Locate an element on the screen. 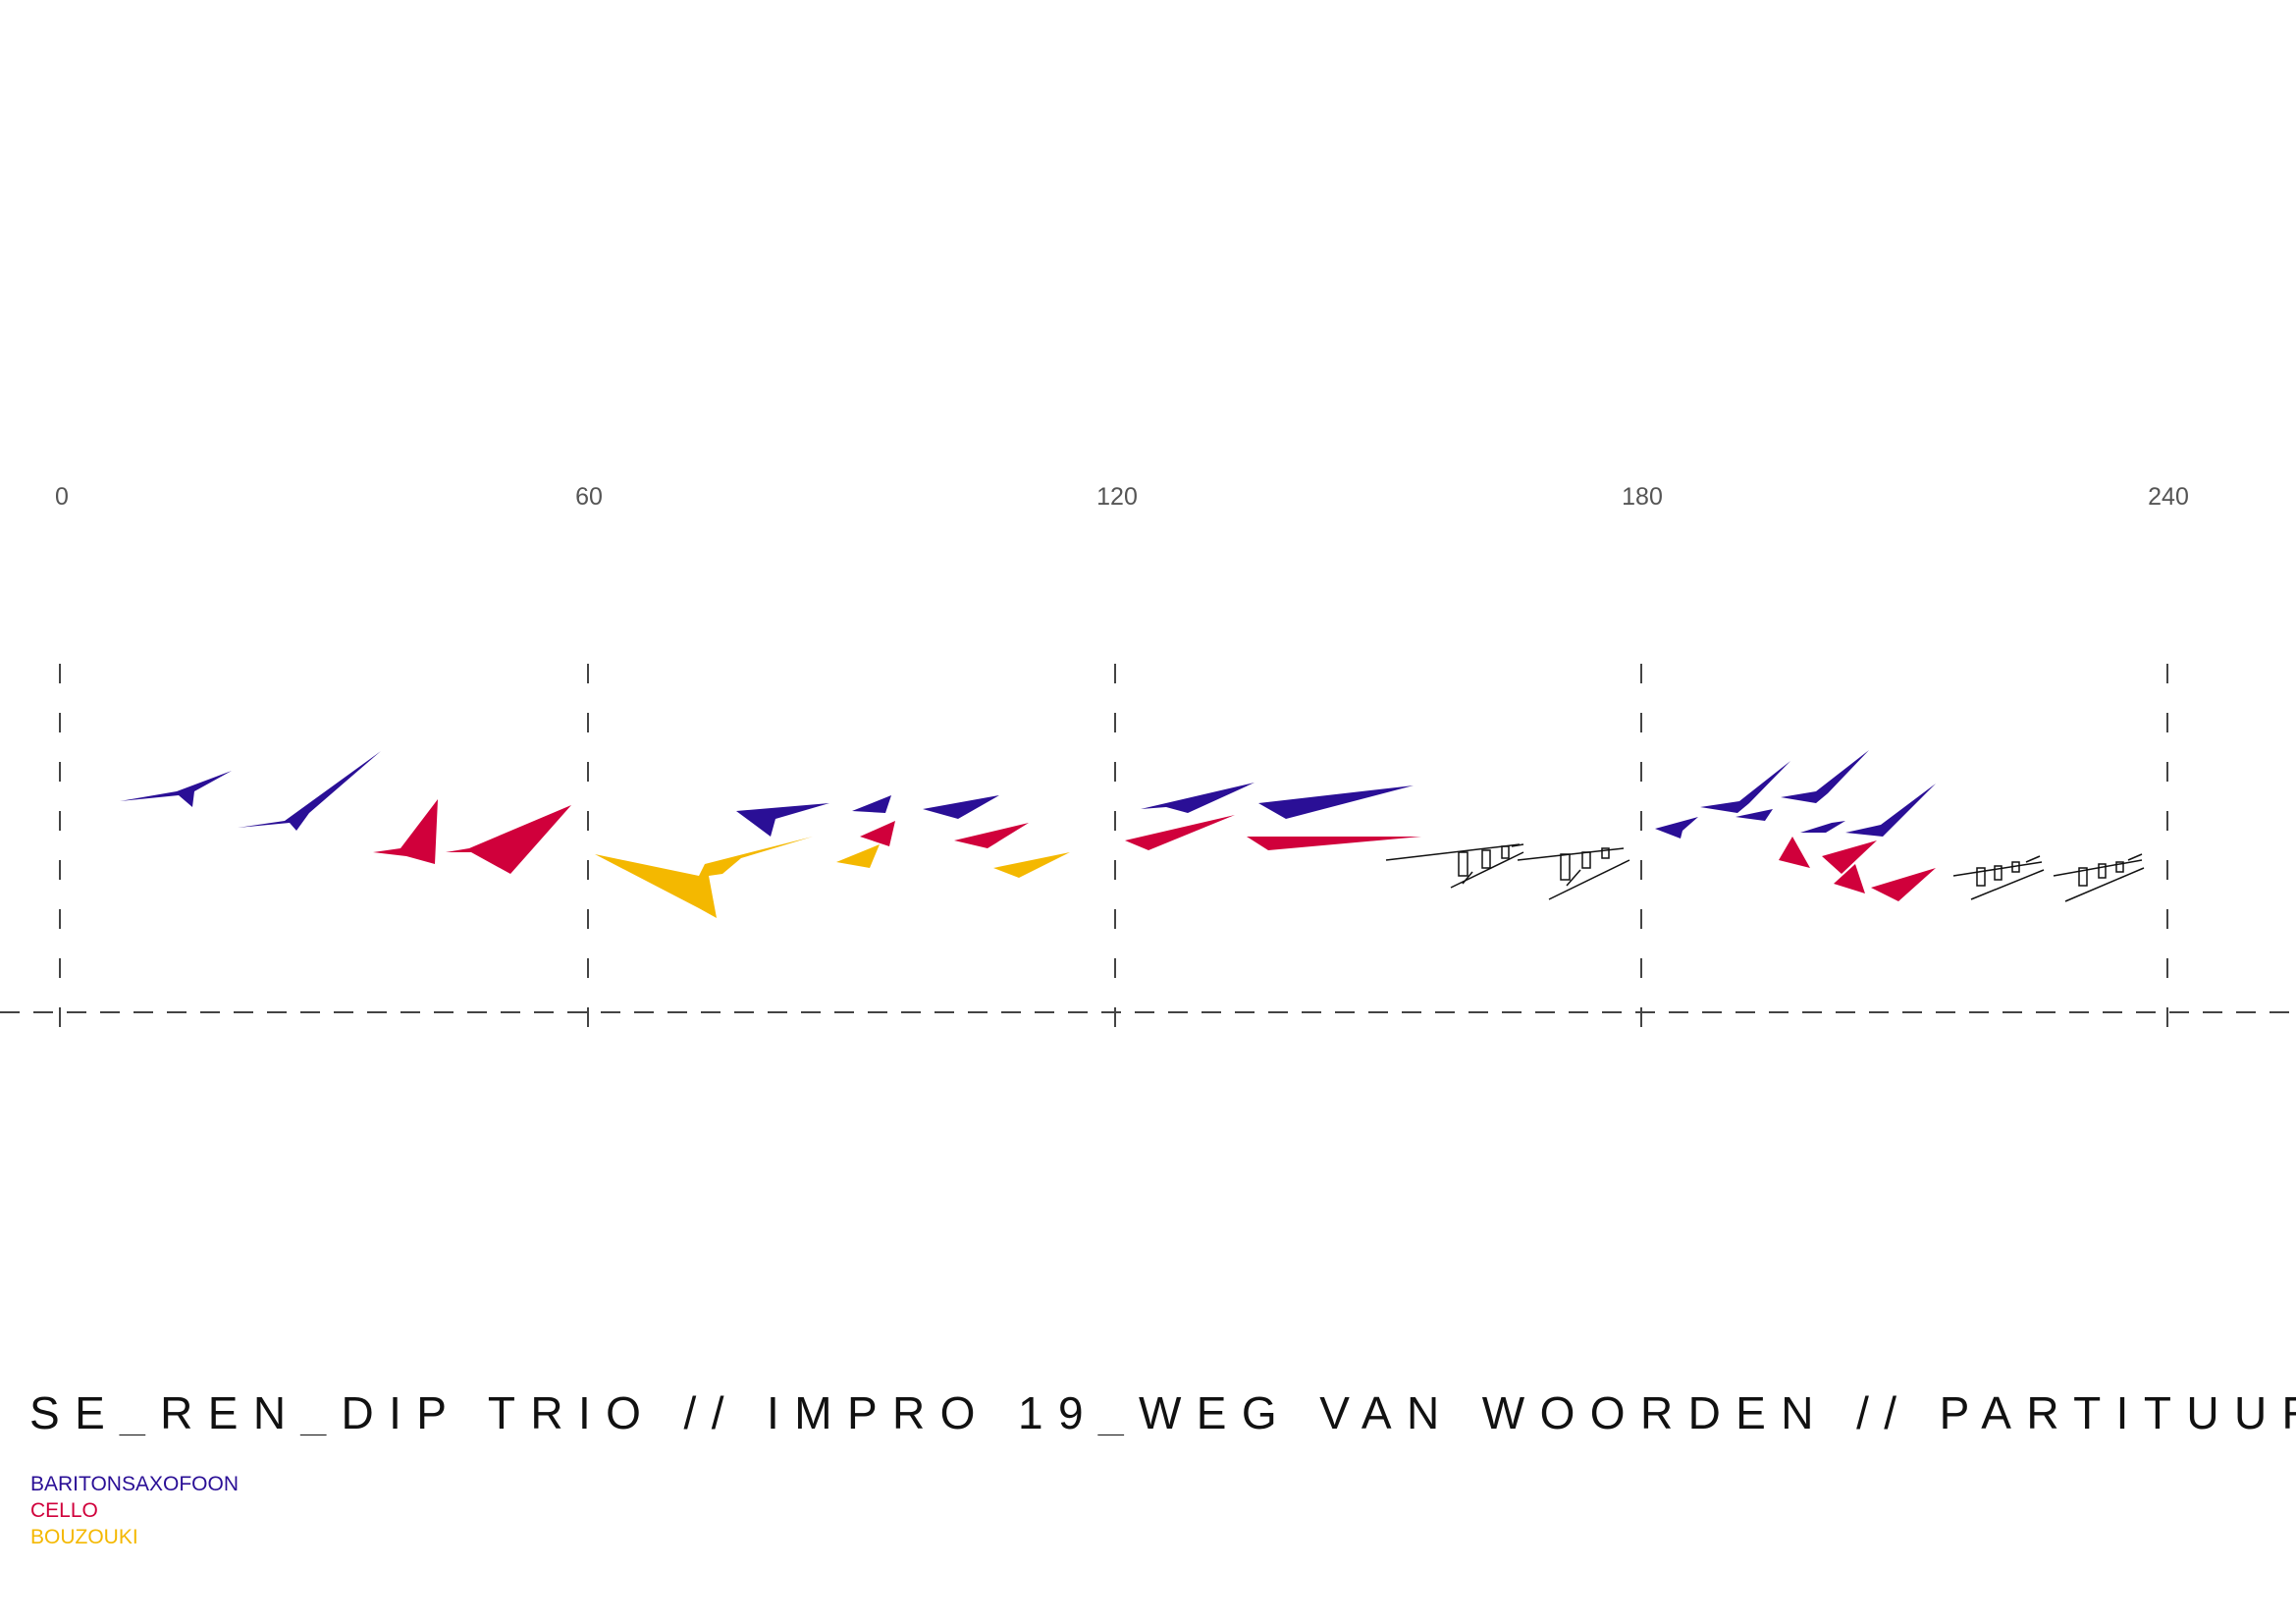  baritonsaxofoon-gestures is located at coordinates (1028, 794).